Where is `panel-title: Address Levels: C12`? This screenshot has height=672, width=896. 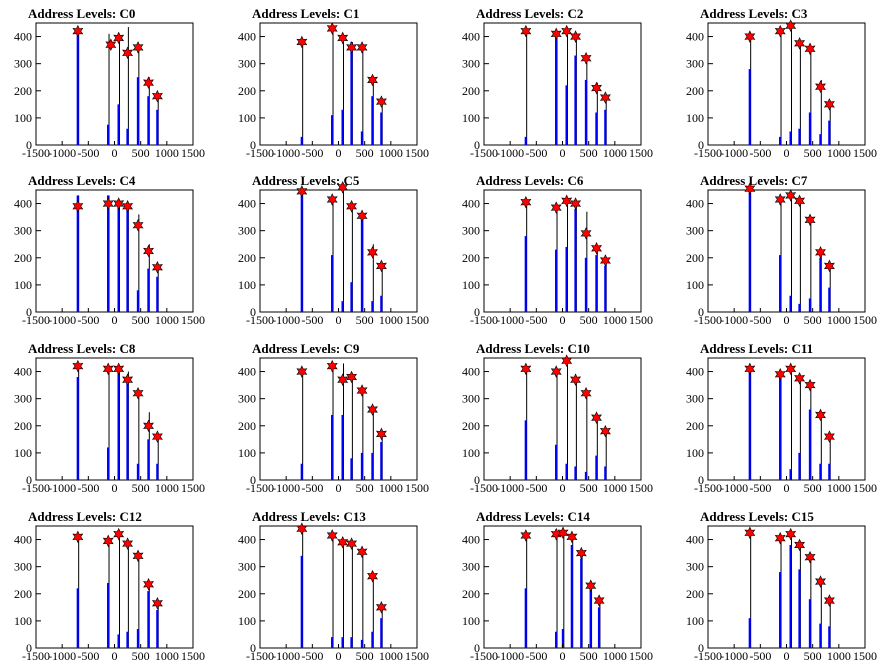
panel-title: Address Levels: C12 is located at coordinates (85, 516).